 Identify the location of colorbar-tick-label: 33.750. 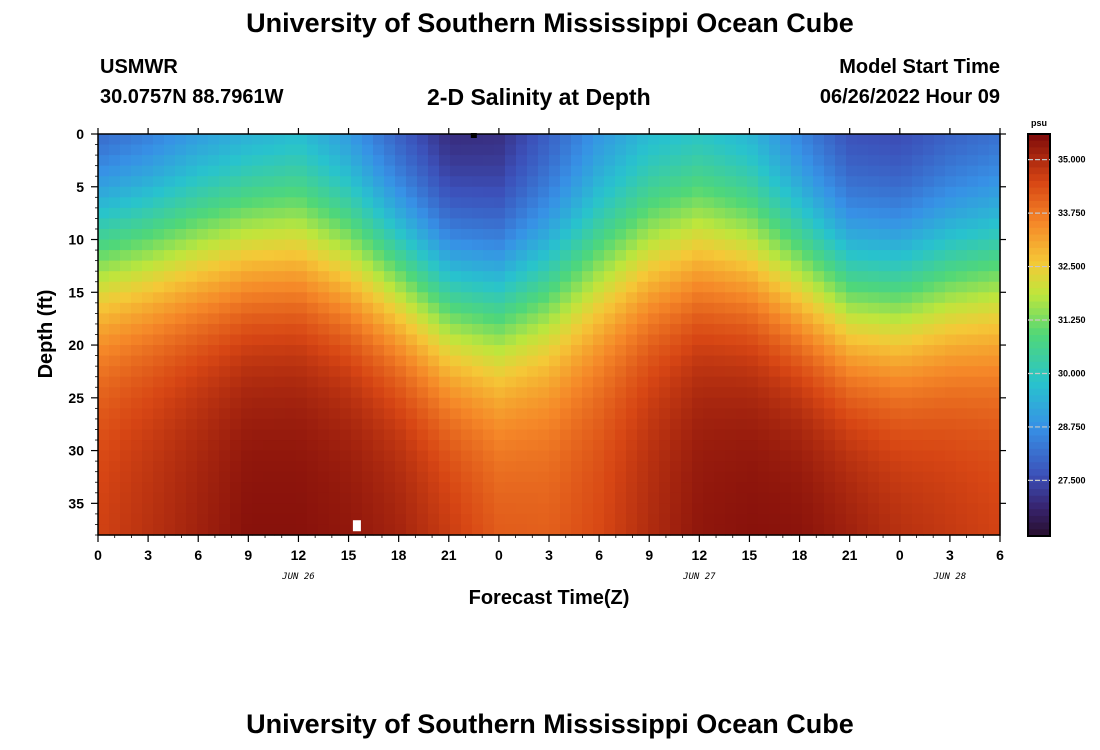
(1072, 213).